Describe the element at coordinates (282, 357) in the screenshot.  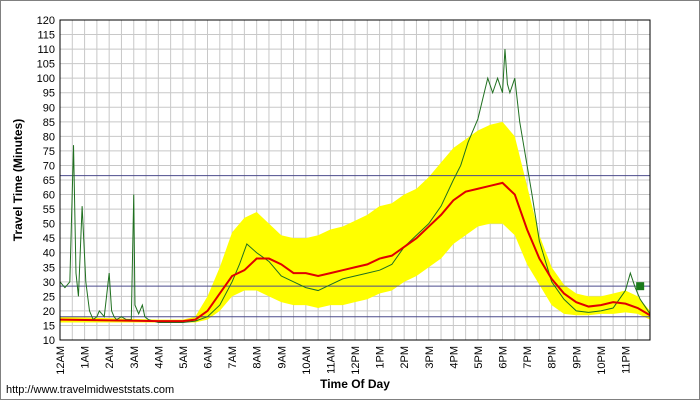
I see `x-tick-label: 9AM` at that location.